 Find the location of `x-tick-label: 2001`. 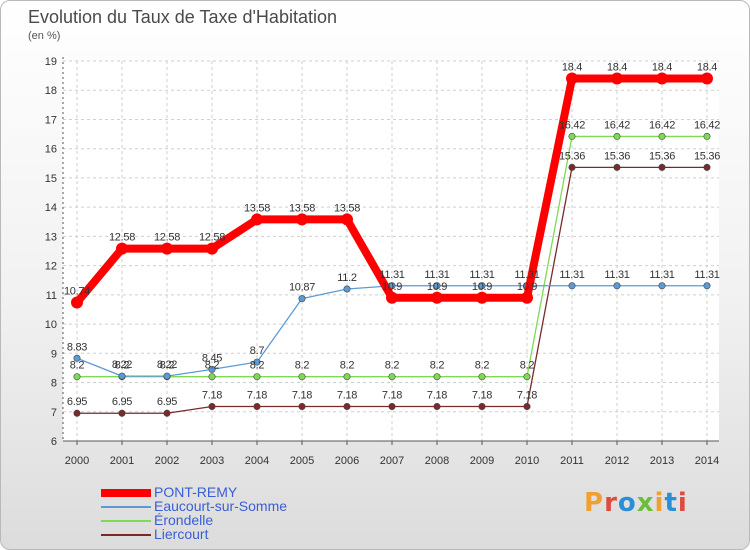

x-tick-label: 2001 is located at coordinates (122, 461).